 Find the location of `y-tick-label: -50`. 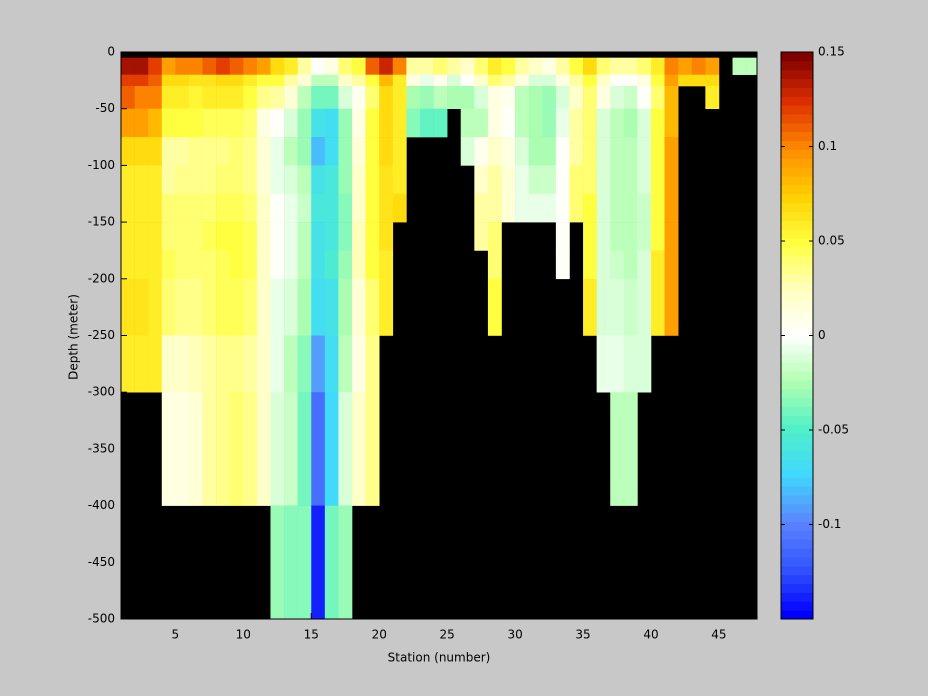

y-tick-label: -50 is located at coordinates (105, 108).